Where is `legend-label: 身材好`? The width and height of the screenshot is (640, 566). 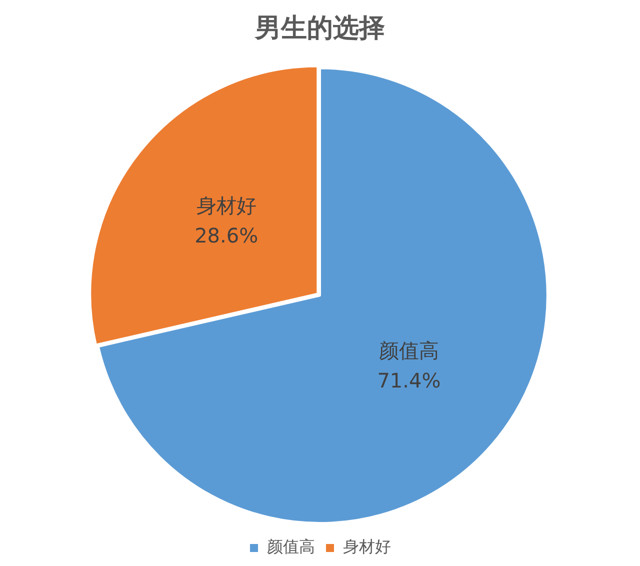 legend-label: 身材好 is located at coordinates (367, 546).